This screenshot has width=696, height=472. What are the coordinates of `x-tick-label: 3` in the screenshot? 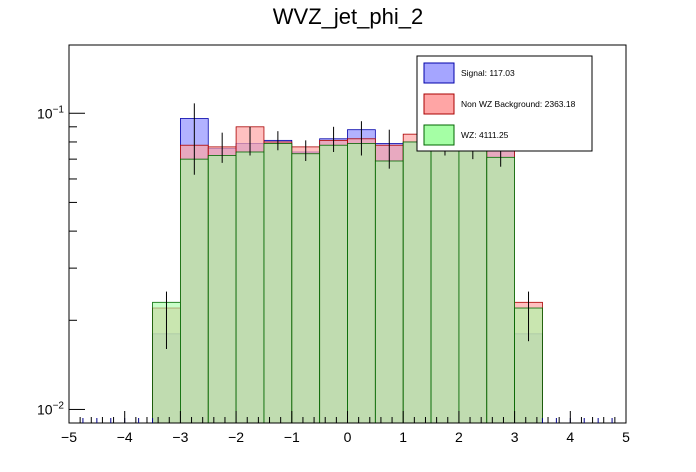 It's located at (515, 437).